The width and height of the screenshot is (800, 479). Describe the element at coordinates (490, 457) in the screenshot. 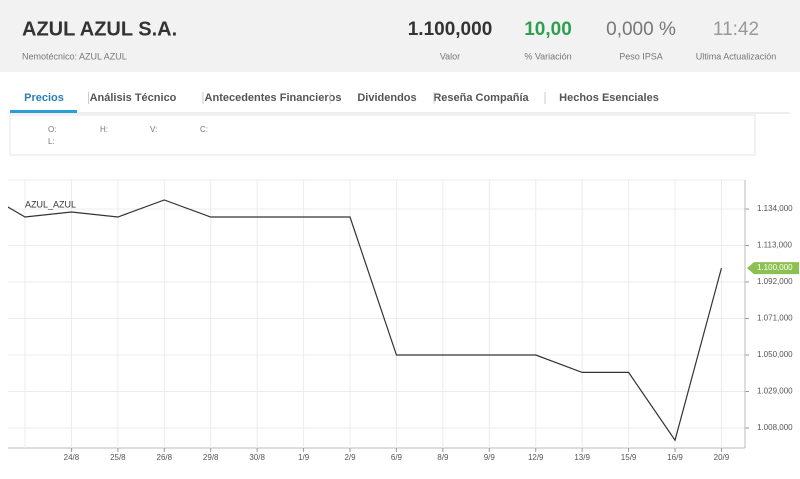

I see `x-tick-label: 9/9` at that location.